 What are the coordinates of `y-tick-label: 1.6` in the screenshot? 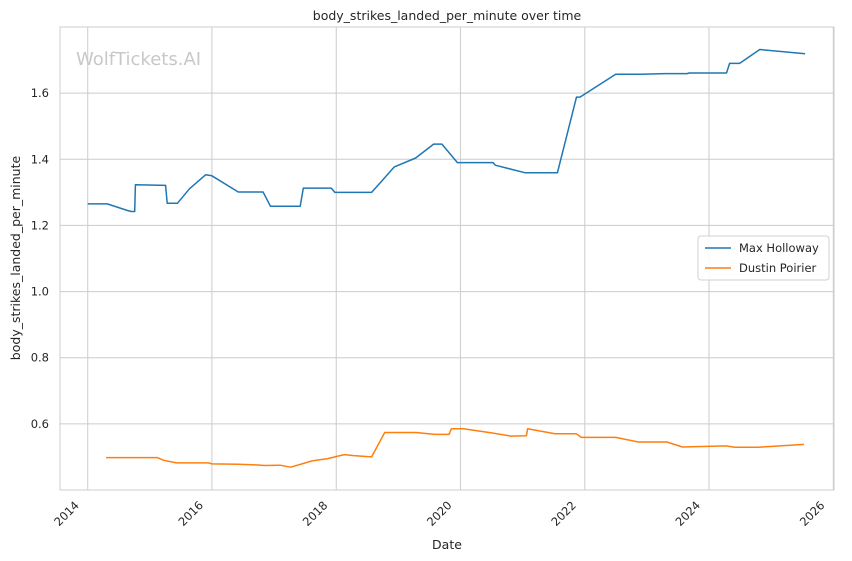 It's located at (40, 93).